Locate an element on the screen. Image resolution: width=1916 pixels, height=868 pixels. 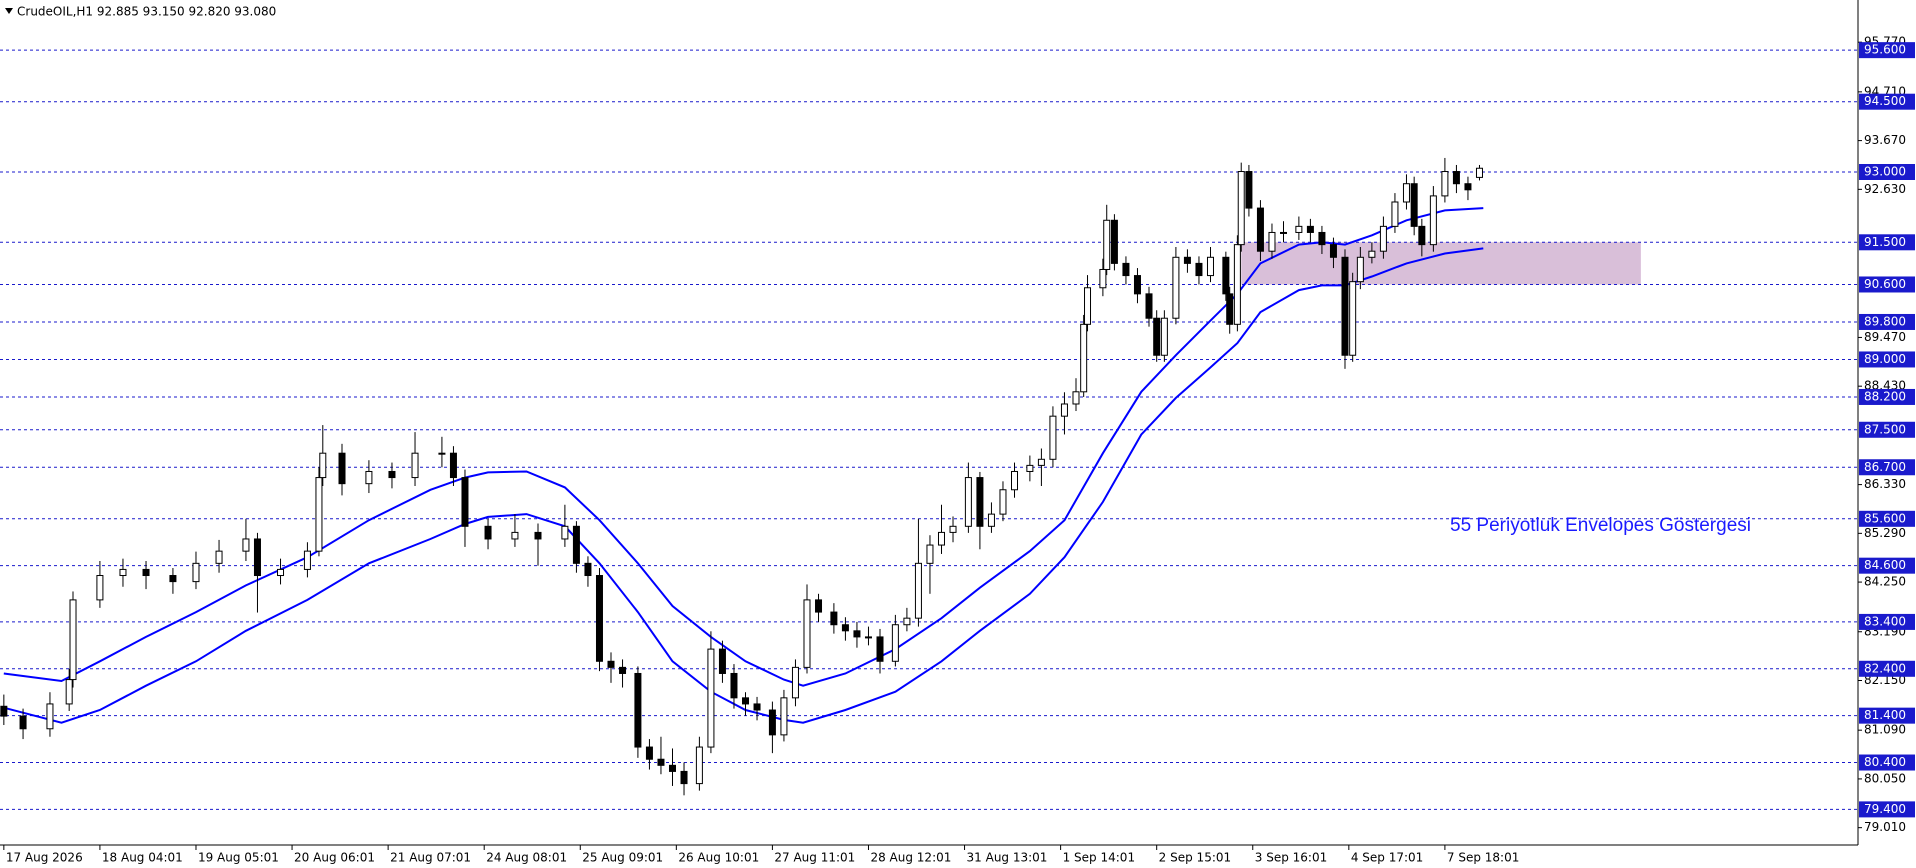
level-label: 87.500 is located at coordinates (1885, 429).